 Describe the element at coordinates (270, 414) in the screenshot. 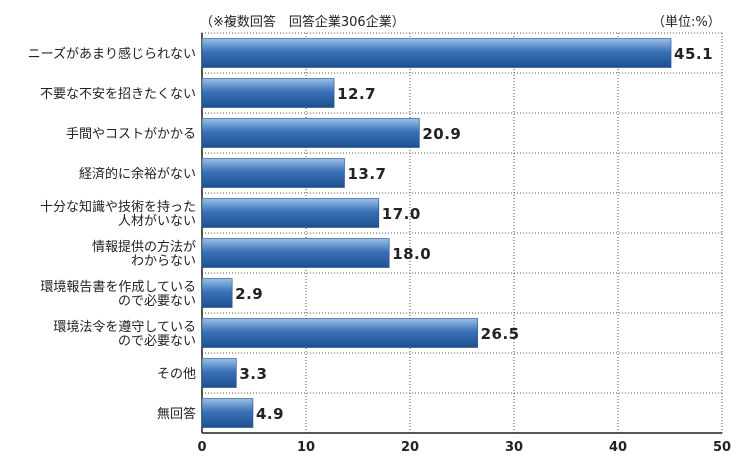

I see `value-label: 4.9` at that location.